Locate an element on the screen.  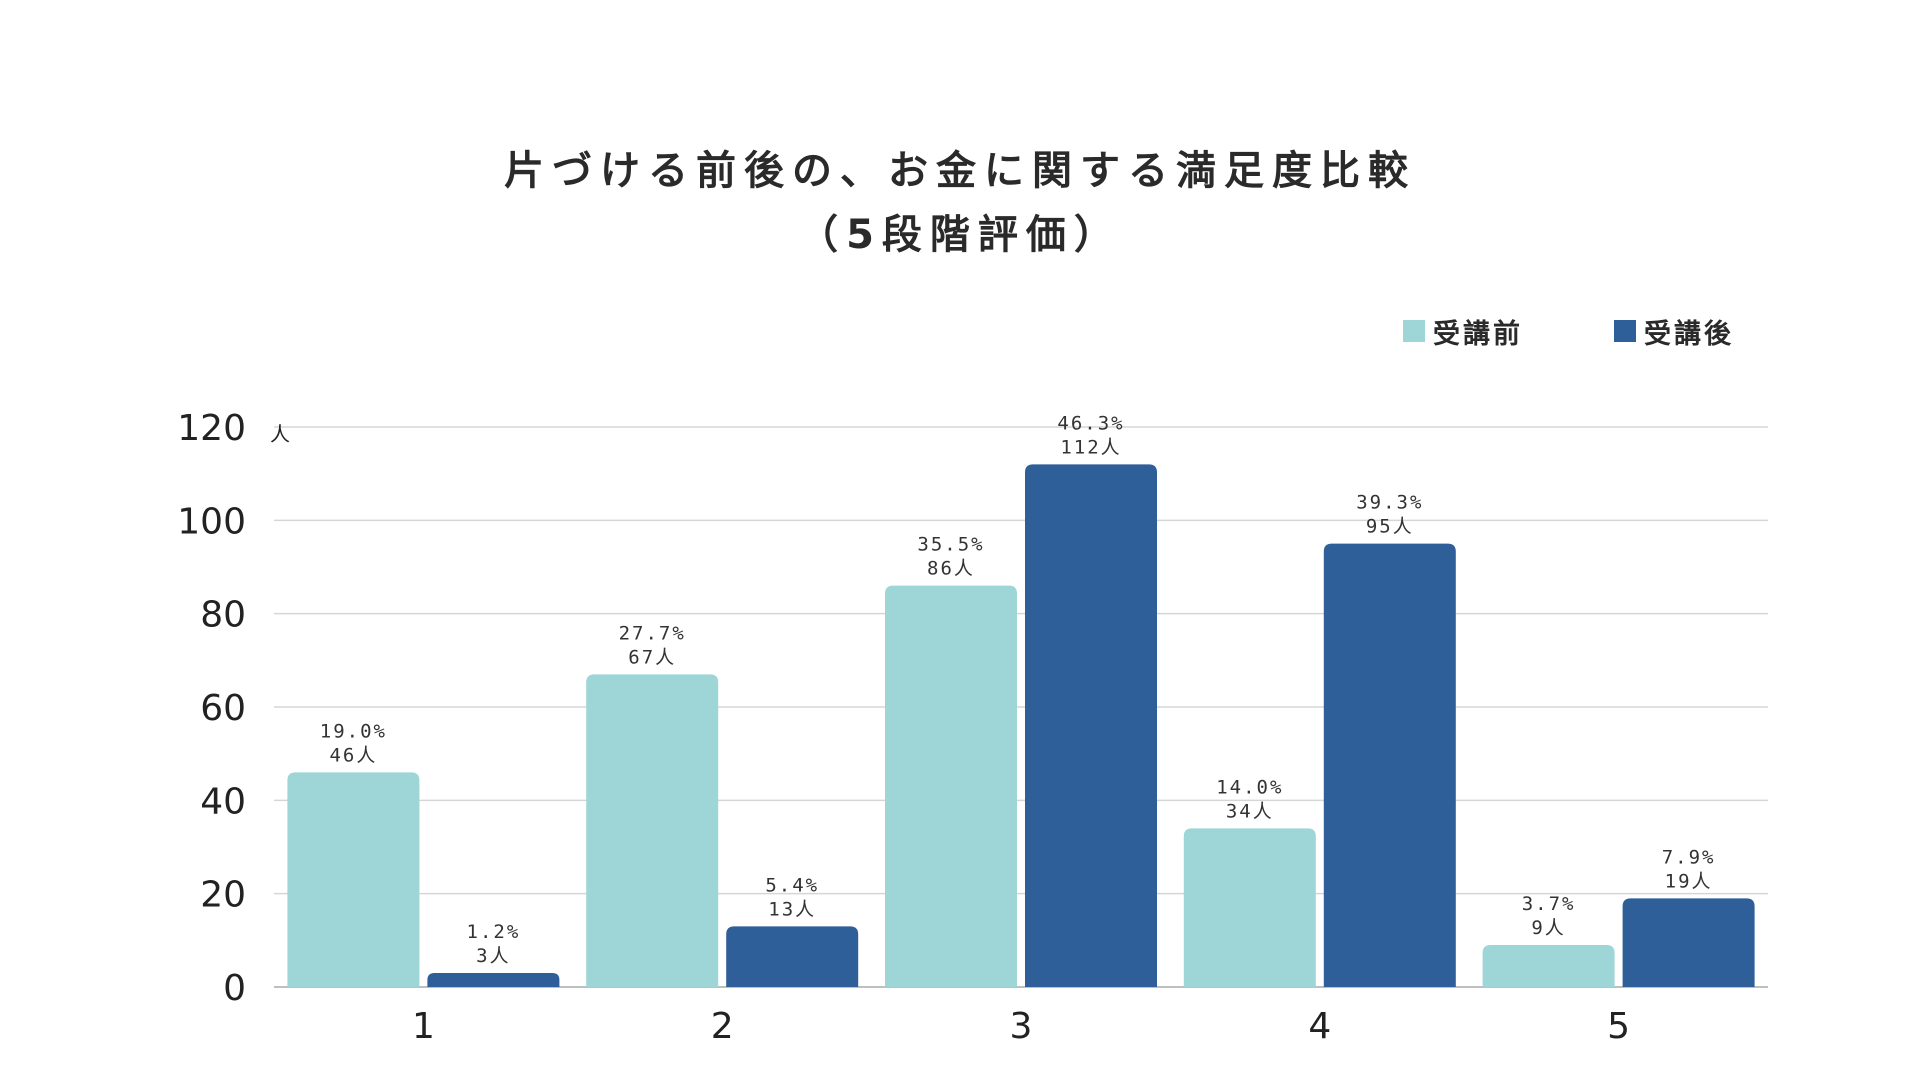
y-tick-label-60: 60 is located at coordinates (223, 708).